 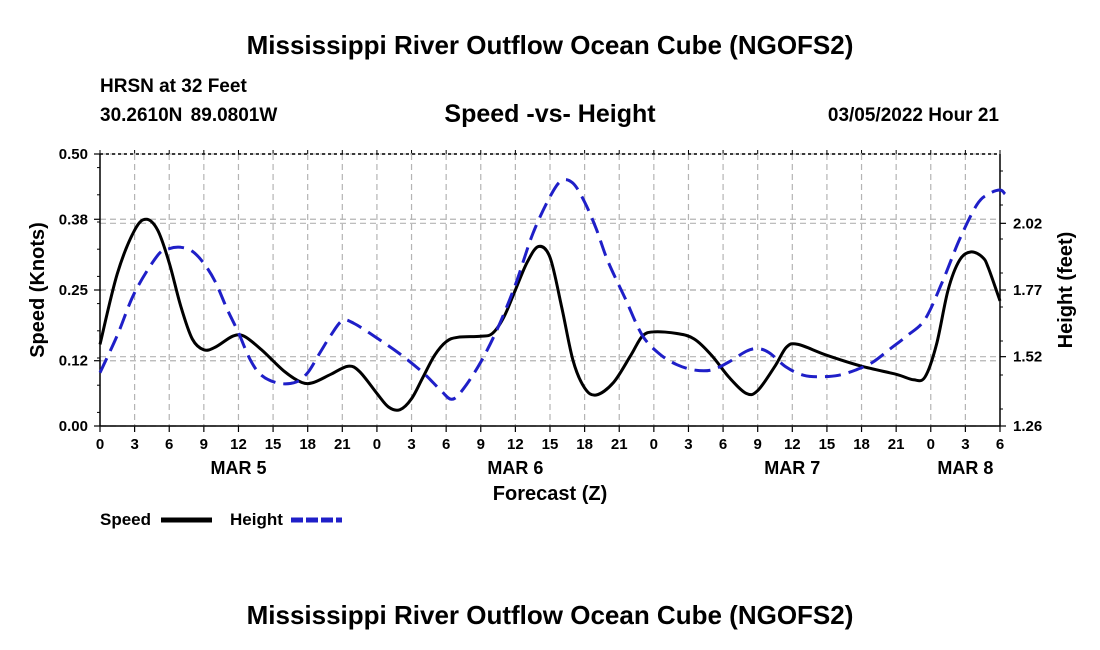 What do you see at coordinates (73, 361) in the screenshot?
I see `y-tick-label: 0.12` at bounding box center [73, 361].